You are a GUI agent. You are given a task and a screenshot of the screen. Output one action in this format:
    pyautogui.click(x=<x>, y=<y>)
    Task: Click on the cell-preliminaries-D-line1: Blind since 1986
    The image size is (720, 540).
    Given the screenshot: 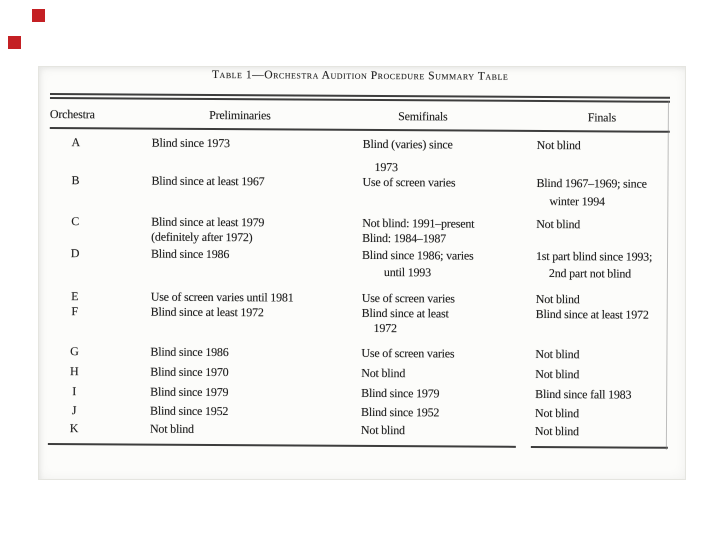 What is the action you would take?
    pyautogui.click(x=190, y=254)
    